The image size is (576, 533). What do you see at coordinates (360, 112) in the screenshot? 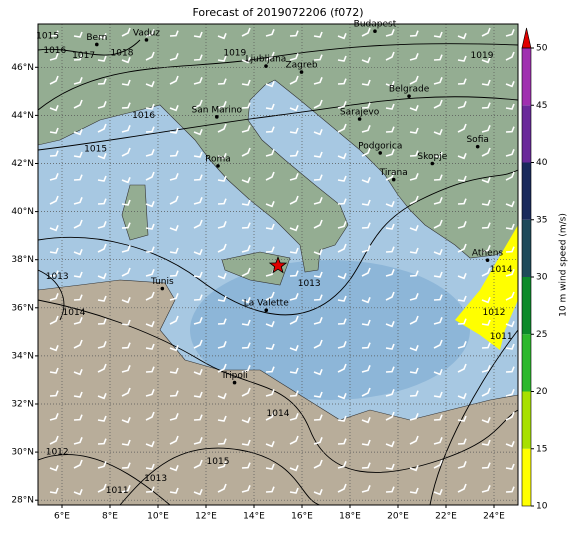
I see `city-label: Sarajevo` at bounding box center [360, 112].